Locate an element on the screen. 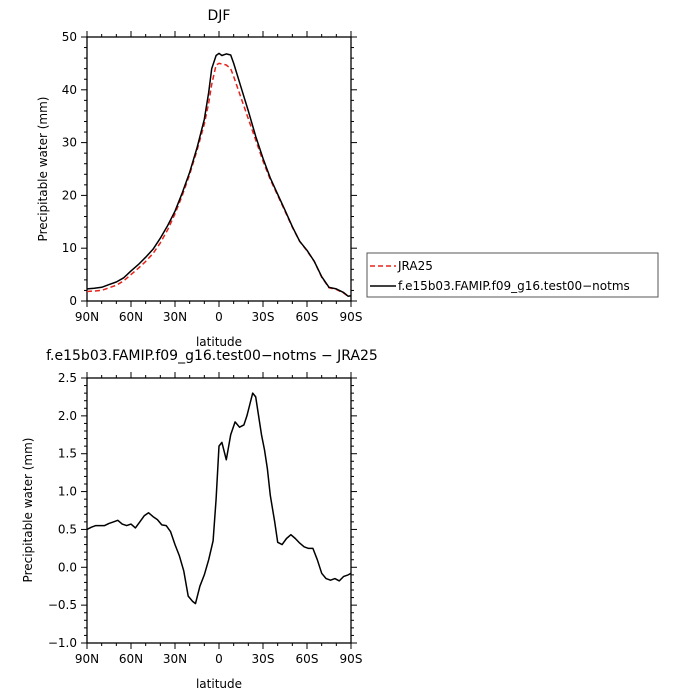 The width and height of the screenshot is (695, 694). bottom-chart-y-tick-label: −1.0 is located at coordinates (62, 643).